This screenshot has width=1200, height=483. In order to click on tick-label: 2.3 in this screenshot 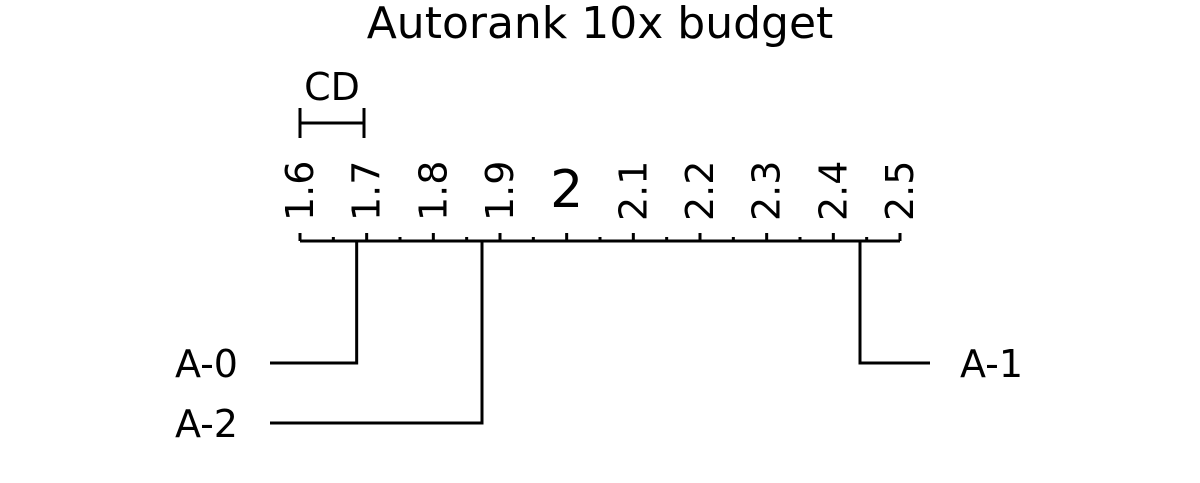, I will do `click(767, 191)`.